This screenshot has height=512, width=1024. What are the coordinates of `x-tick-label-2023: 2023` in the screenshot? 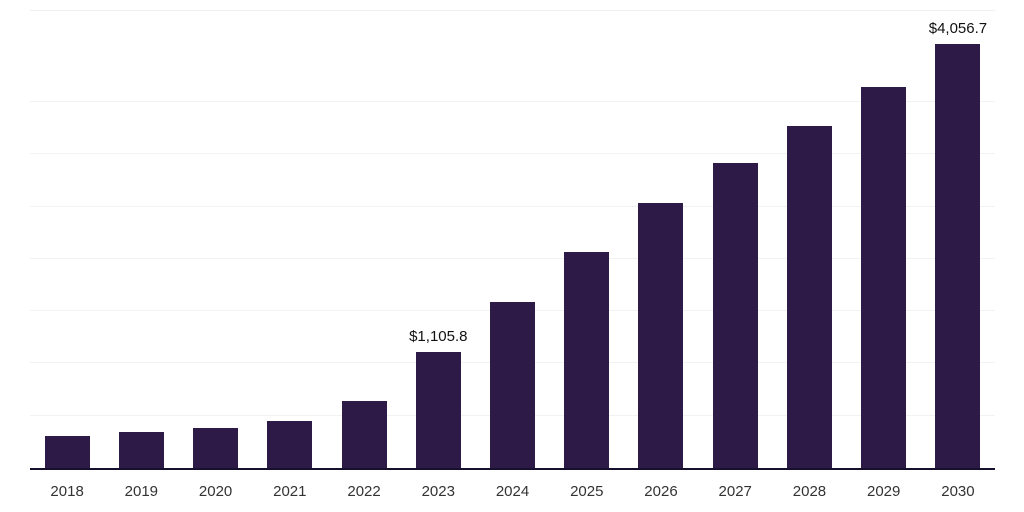 It's located at (438, 491).